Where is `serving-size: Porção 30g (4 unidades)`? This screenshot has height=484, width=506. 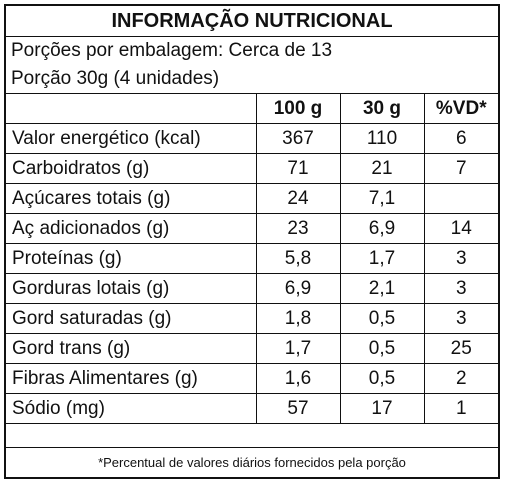 serving-size: Porção 30g (4 unidades) is located at coordinates (115, 78).